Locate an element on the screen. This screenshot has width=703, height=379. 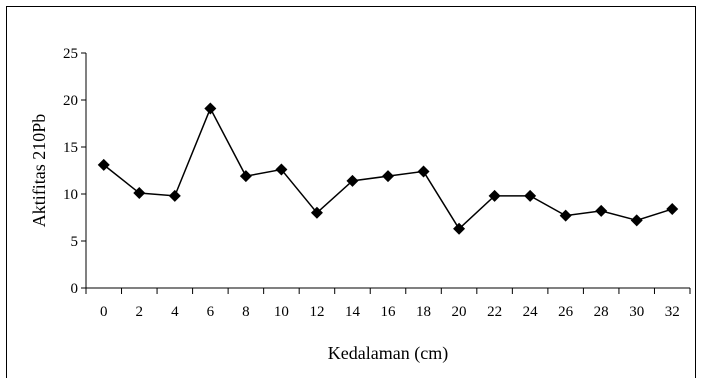
y-ticks: 0 5 10 15 20 25 is located at coordinates (74, 171).